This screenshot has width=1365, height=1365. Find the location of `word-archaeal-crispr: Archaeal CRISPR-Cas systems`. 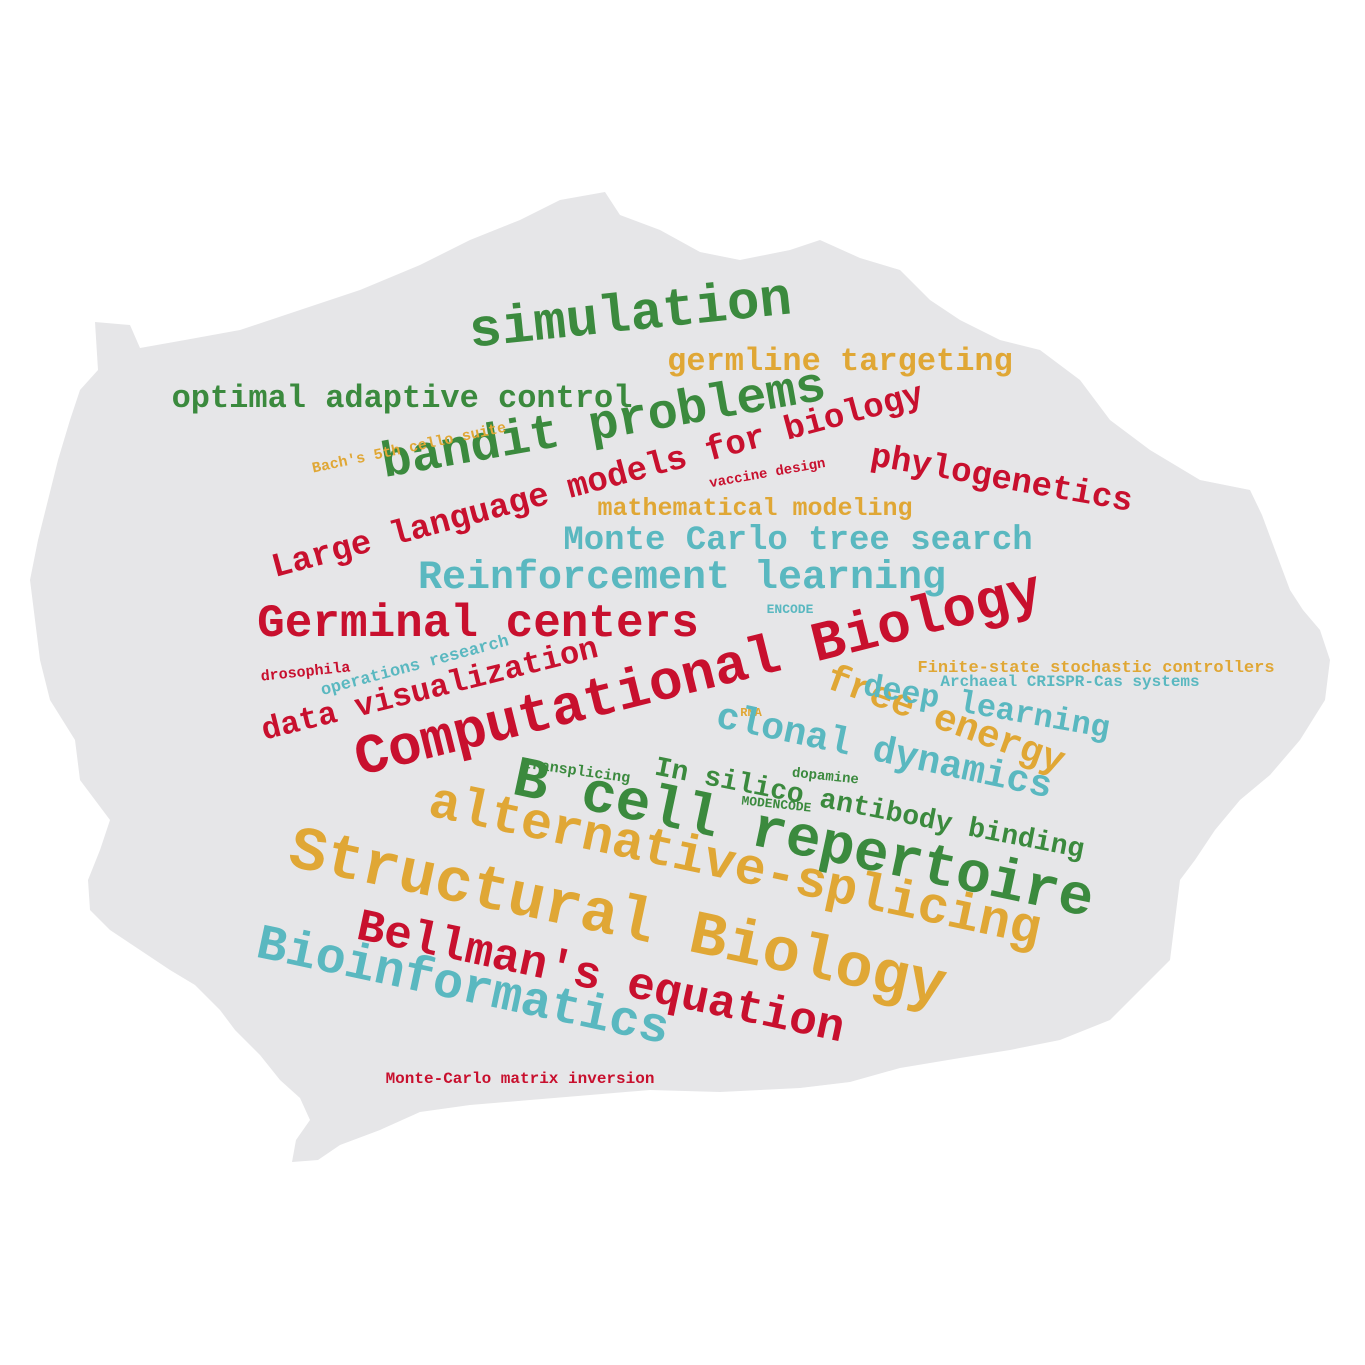

word-archaeal-crispr: Archaeal CRISPR-Cas systems is located at coordinates (1069, 682).